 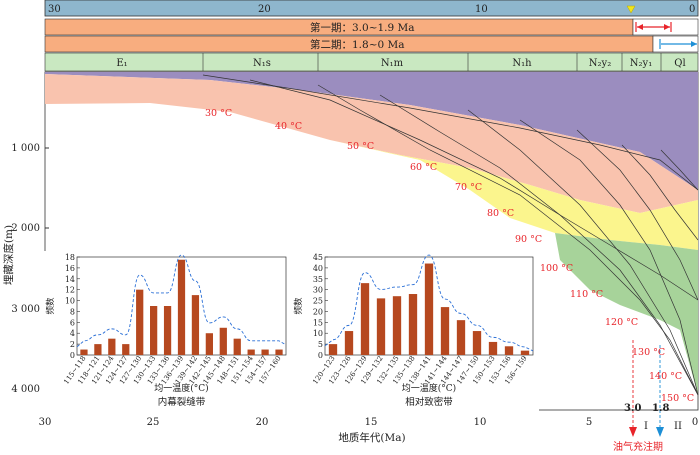 I want to click on stage2-label: 第二期：1.8~0 Ma, so click(x=357, y=44).